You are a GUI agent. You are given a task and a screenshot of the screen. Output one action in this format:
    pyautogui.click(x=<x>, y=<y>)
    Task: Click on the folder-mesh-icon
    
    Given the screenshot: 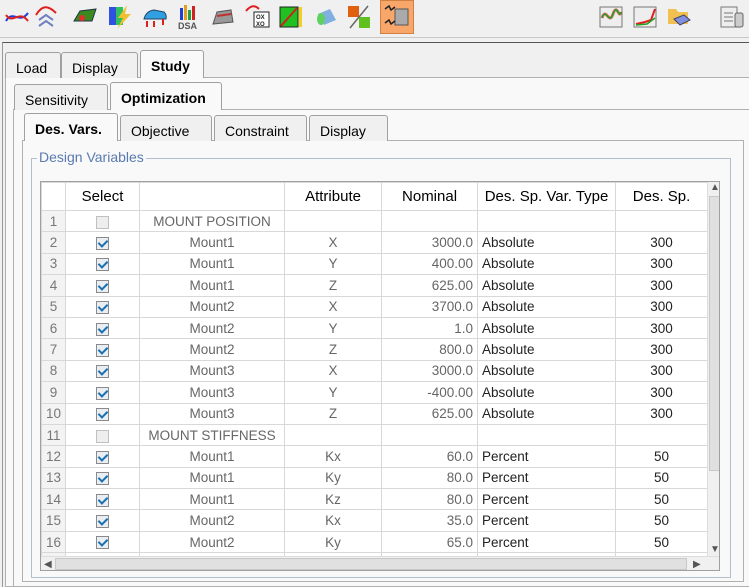 What is the action you would take?
    pyautogui.click(x=679, y=17)
    